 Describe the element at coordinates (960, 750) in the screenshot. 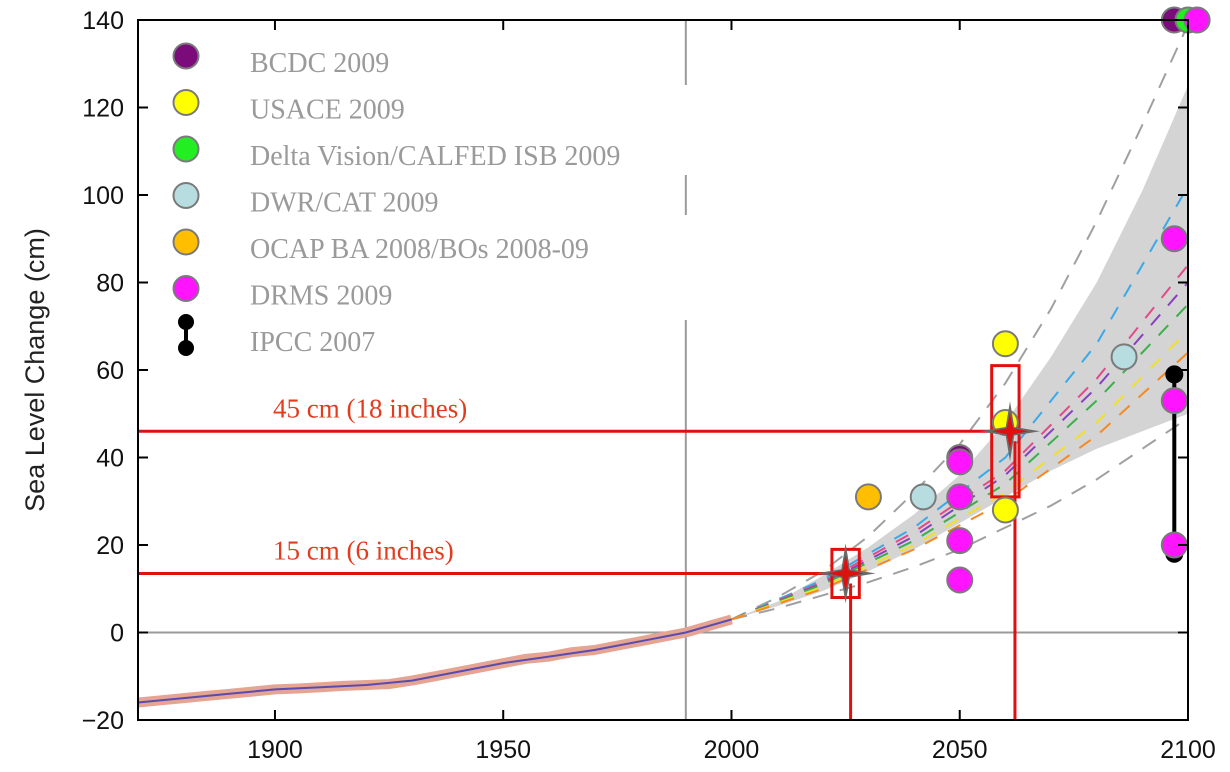

I see `x-tick-label-3: 2050` at that location.